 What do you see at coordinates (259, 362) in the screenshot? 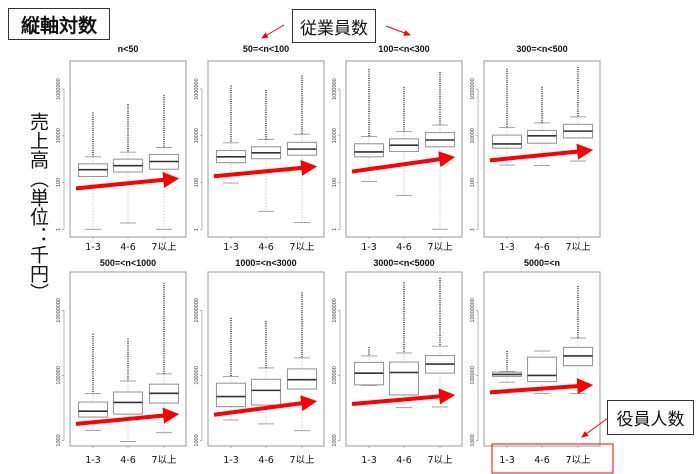
I see `boxplot-panel: 1000=<n<3000 1000 100000 10000000 1-3 4-6 7以上` at bounding box center [259, 362].